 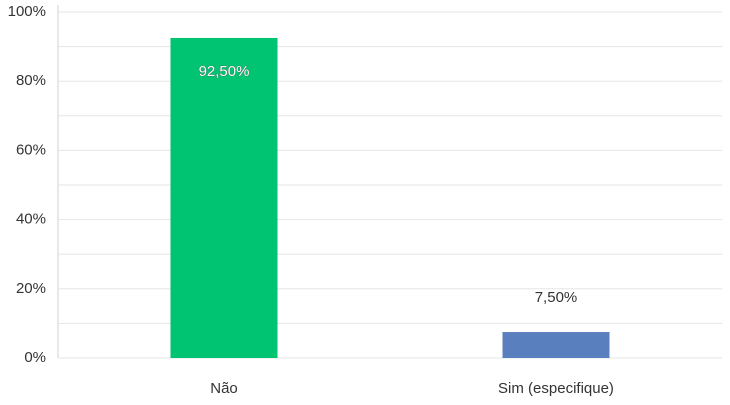 What do you see at coordinates (224, 71) in the screenshot?
I see `value-label: 92,50%` at bounding box center [224, 71].